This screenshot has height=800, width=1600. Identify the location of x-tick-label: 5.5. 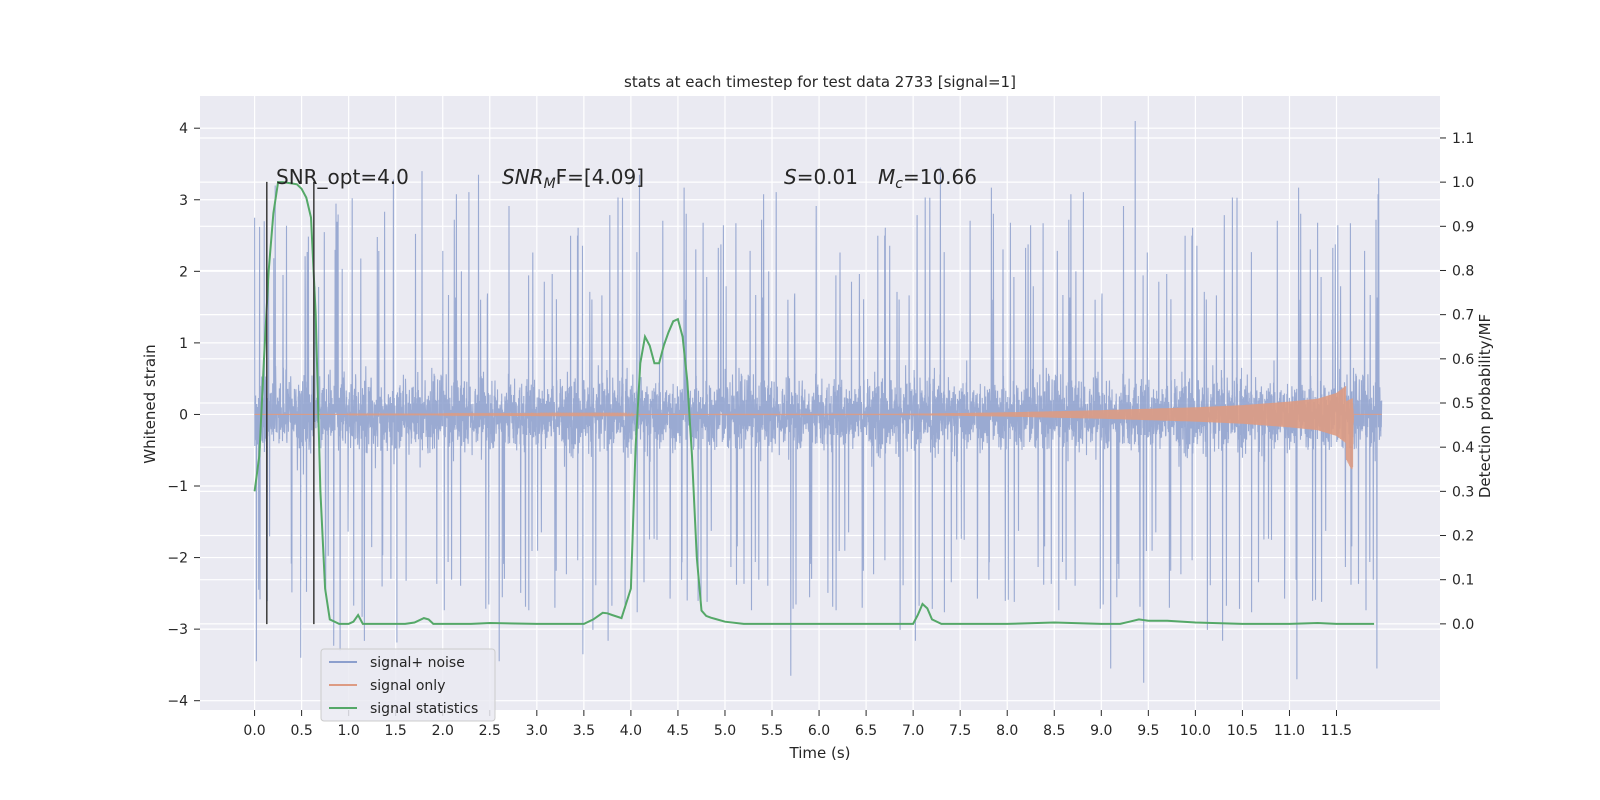
(772, 731).